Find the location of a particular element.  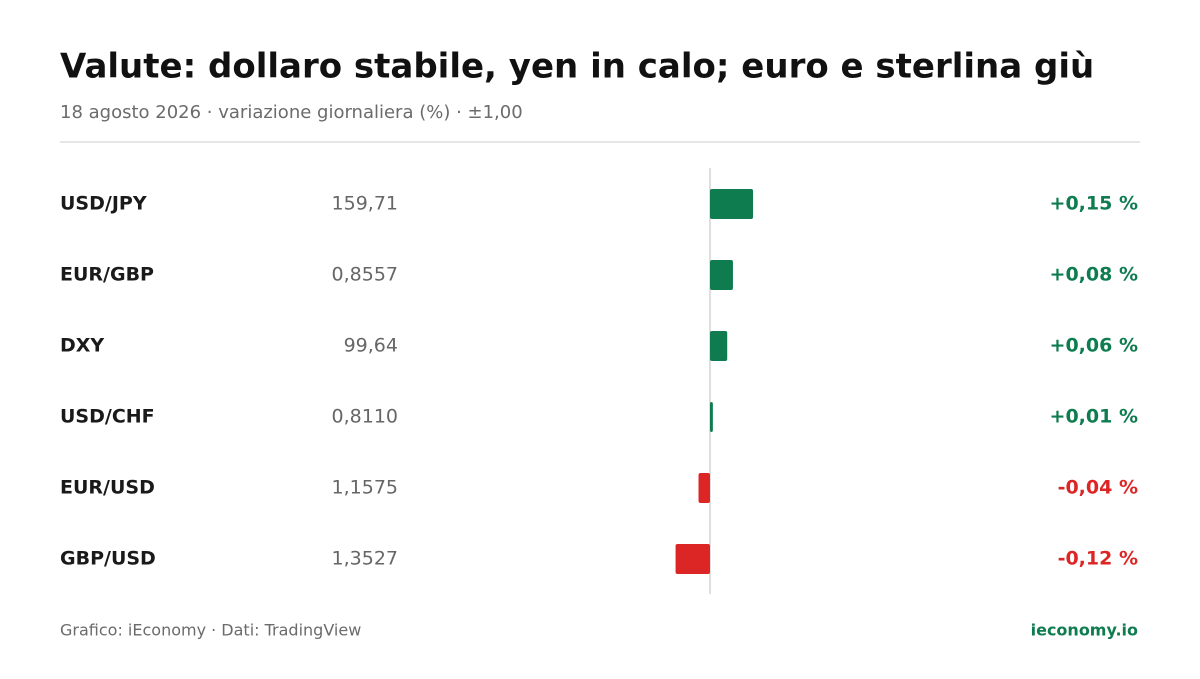

price: 1,1575 is located at coordinates (365, 488).